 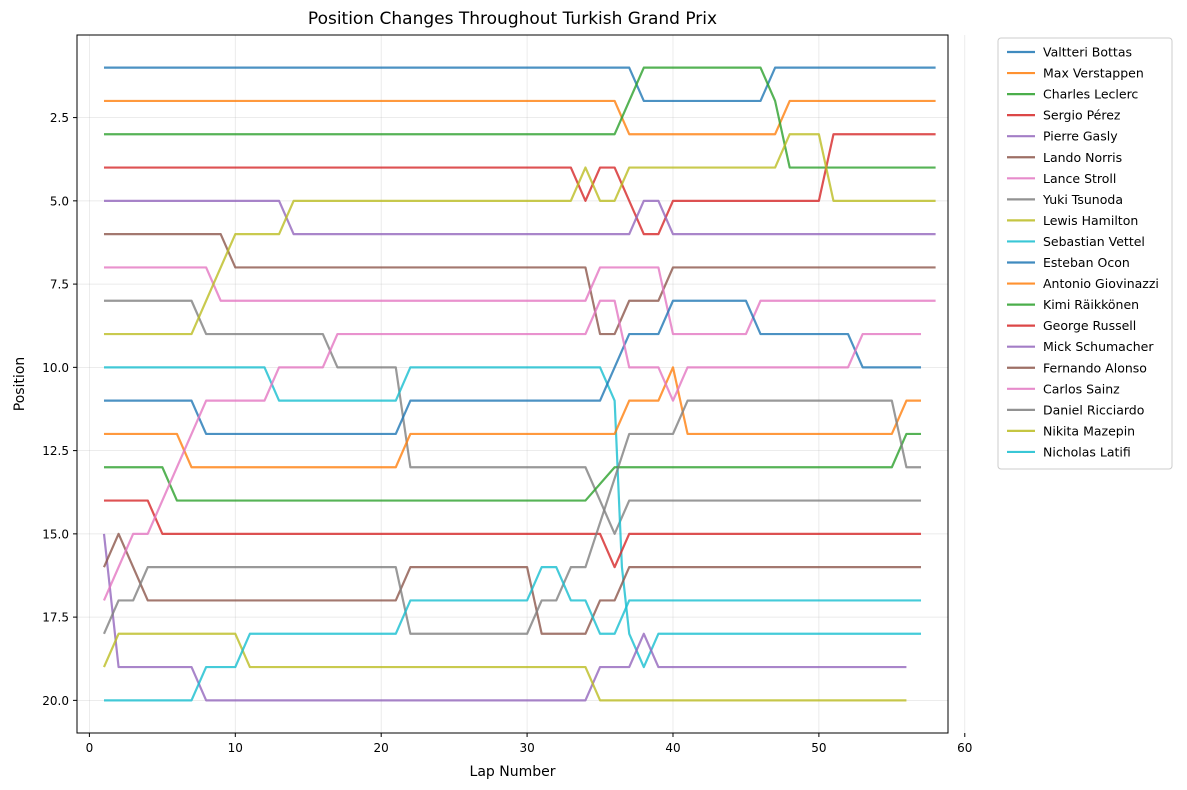 I want to click on legend-label-antonio-giovinazzi: Antonio Giovinazzi, so click(x=1101, y=283).